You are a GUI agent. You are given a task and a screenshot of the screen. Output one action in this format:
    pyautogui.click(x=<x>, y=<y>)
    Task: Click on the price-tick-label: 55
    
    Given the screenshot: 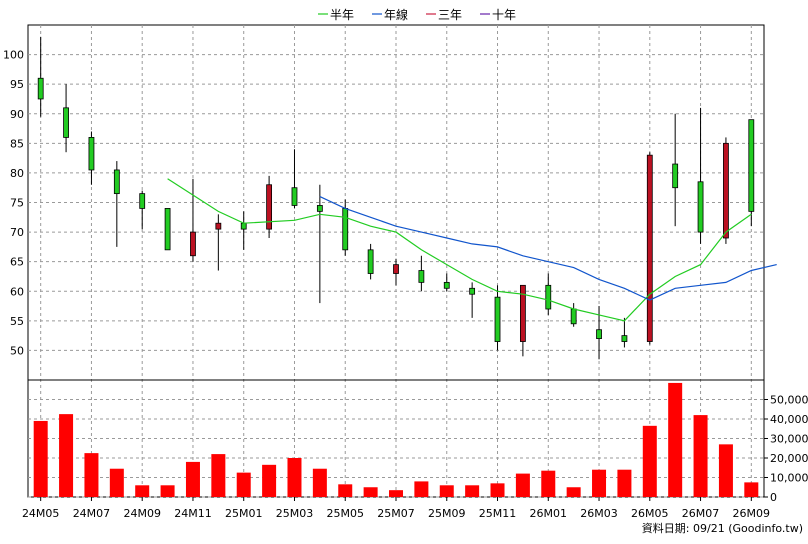 What is the action you would take?
    pyautogui.click(x=17, y=321)
    